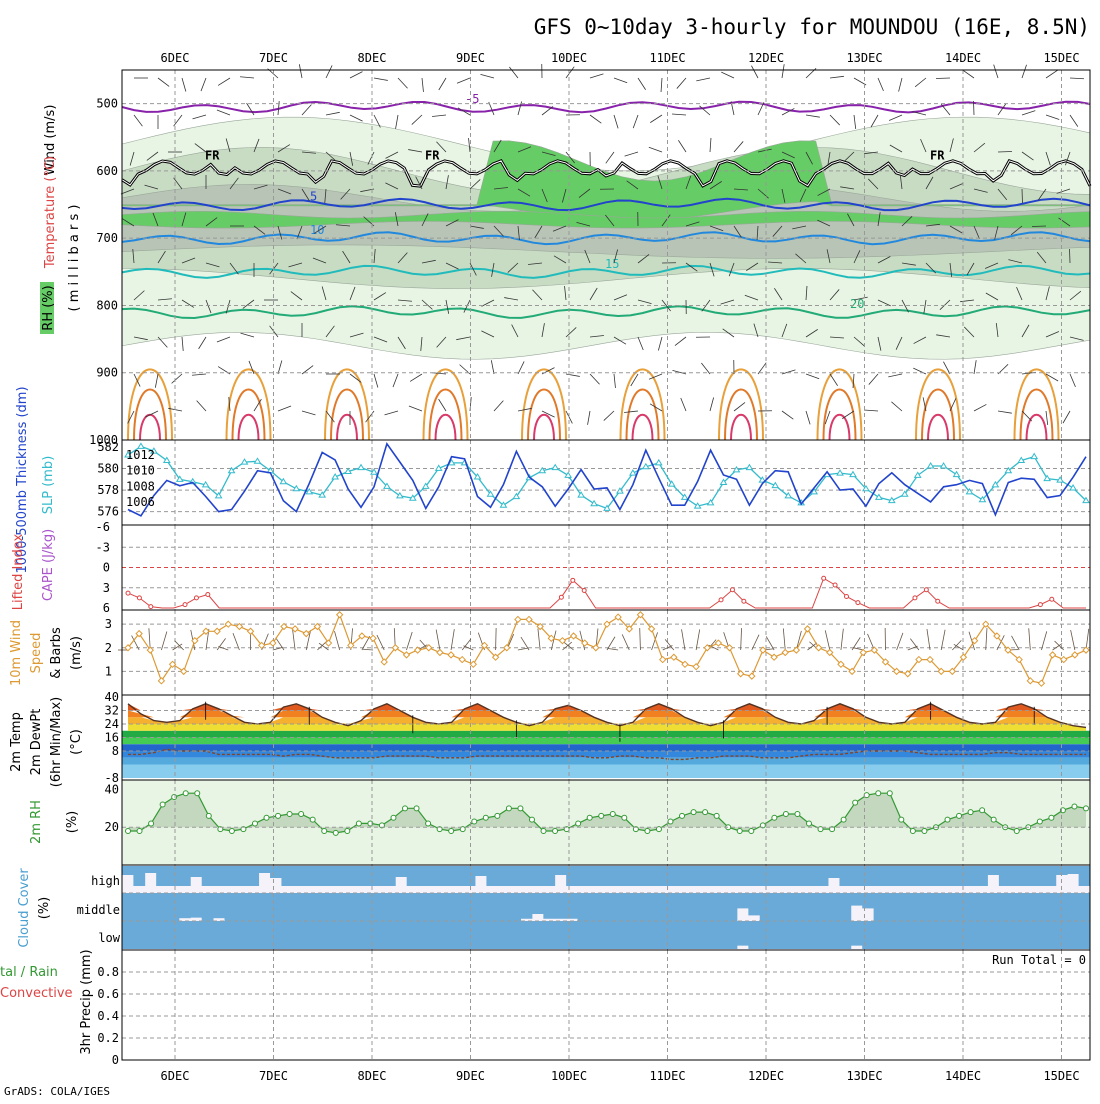  What do you see at coordinates (175, 58) in the screenshot?
I see `top-date-label: 6DEC` at bounding box center [175, 58].